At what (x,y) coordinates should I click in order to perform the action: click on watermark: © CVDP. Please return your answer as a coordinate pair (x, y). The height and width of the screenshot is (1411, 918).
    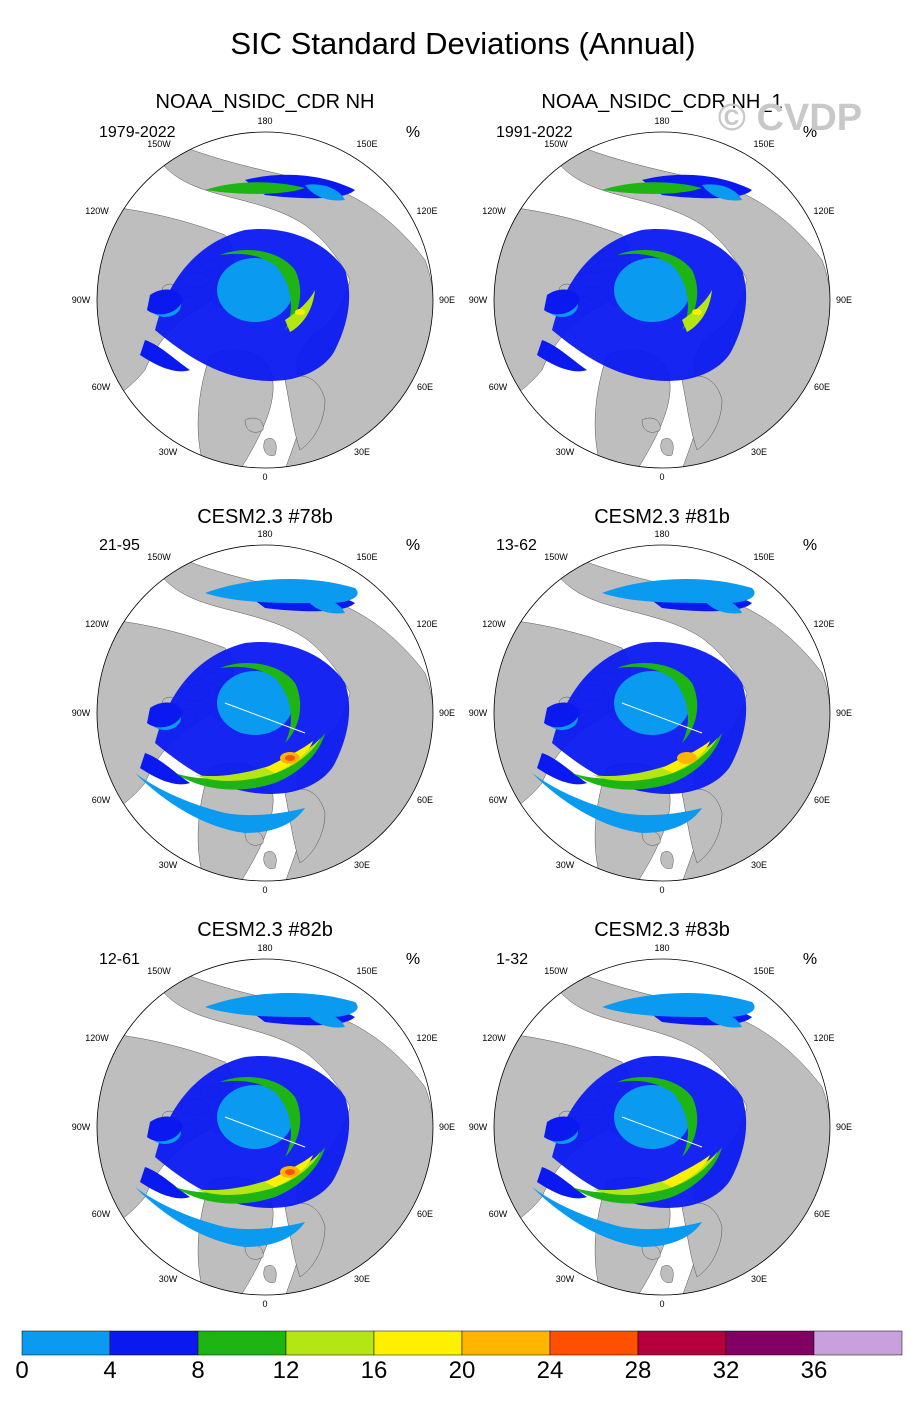
    Looking at the image, I should click on (790, 118).